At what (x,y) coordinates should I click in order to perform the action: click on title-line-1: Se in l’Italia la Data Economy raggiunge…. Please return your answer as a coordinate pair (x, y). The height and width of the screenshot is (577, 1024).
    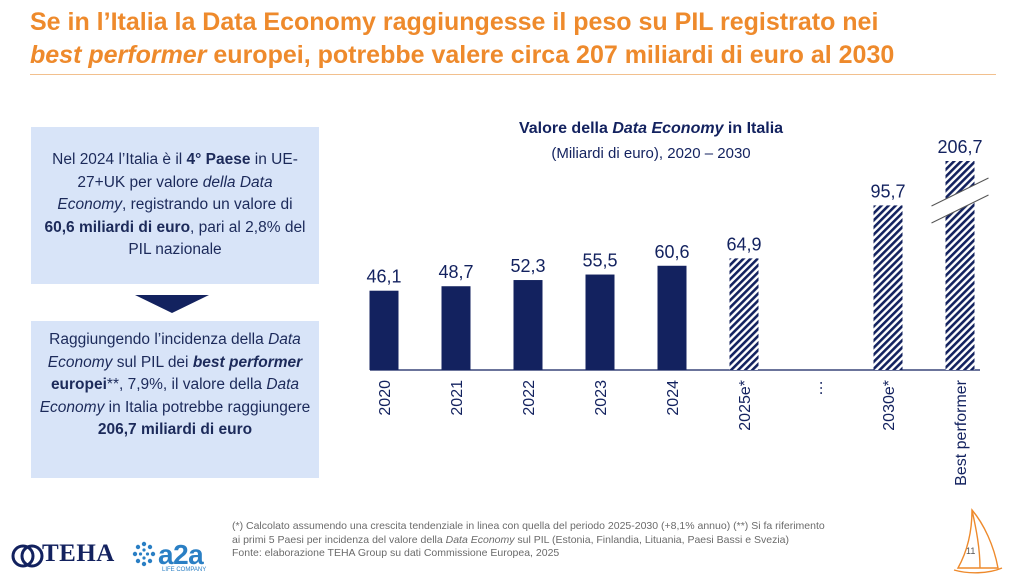
    Looking at the image, I should click on (454, 22).